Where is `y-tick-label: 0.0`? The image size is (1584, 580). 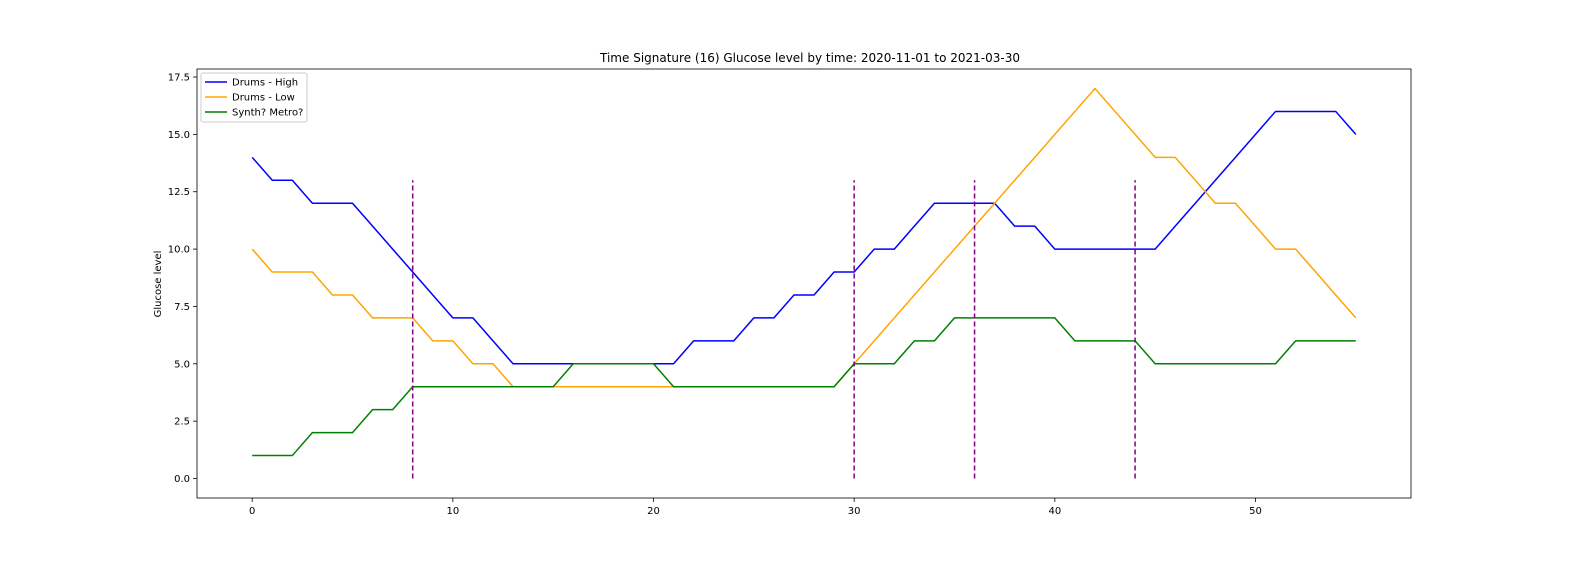 y-tick-label: 0.0 is located at coordinates (182, 479).